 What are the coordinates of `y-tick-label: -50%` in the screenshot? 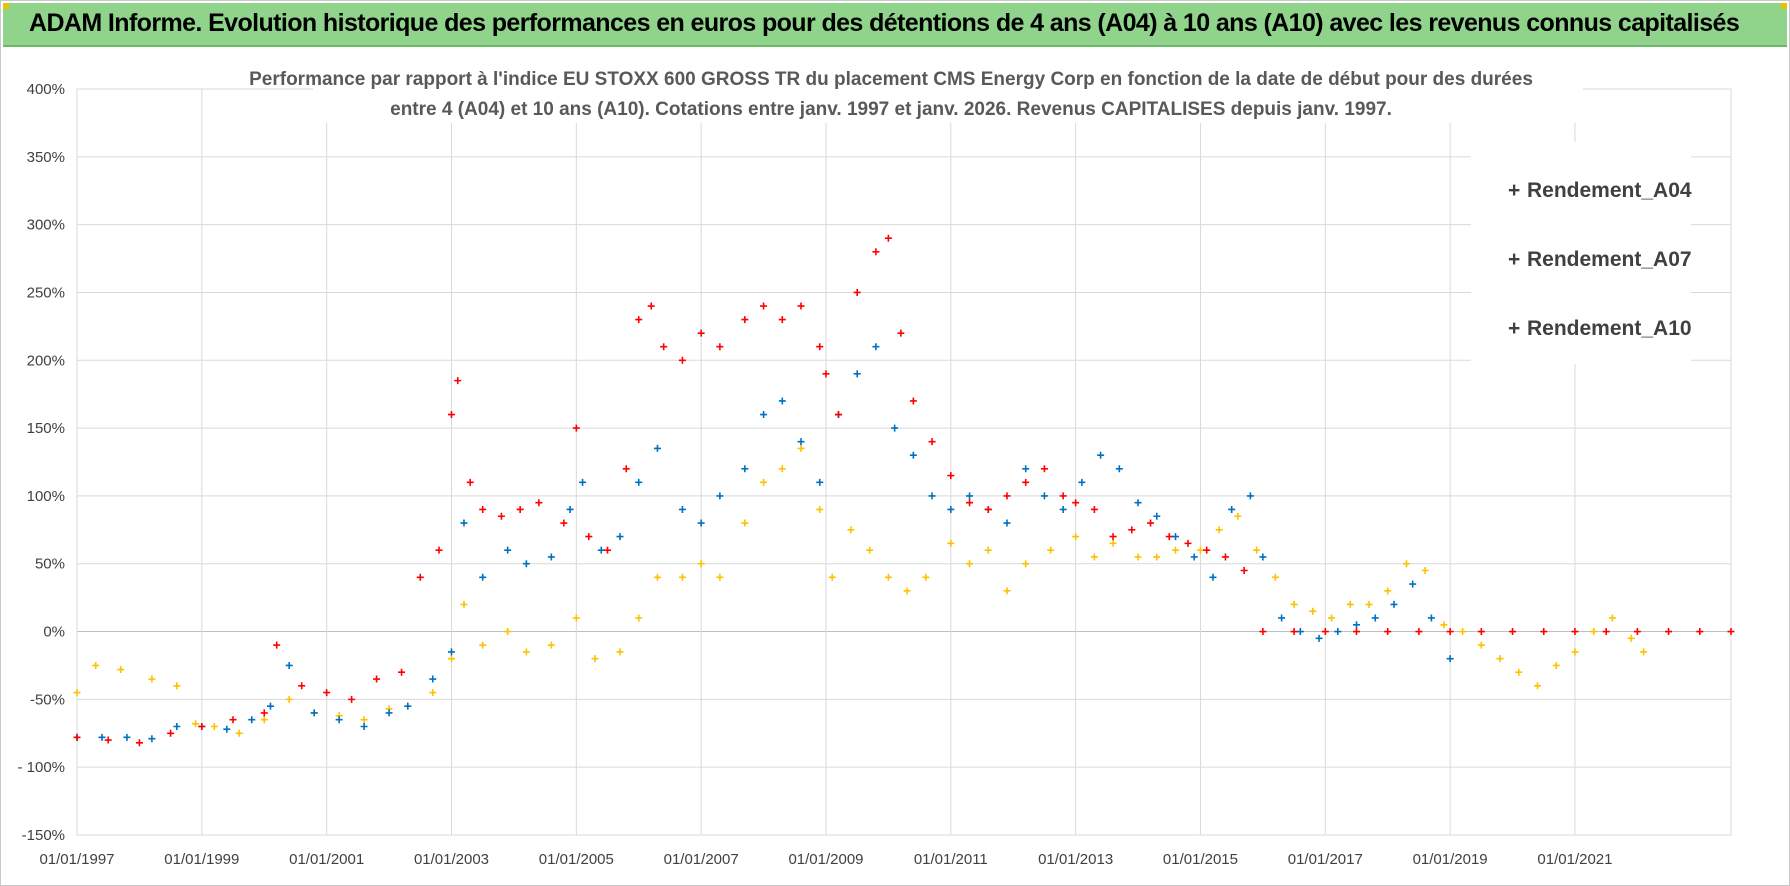 It's located at (47, 699).